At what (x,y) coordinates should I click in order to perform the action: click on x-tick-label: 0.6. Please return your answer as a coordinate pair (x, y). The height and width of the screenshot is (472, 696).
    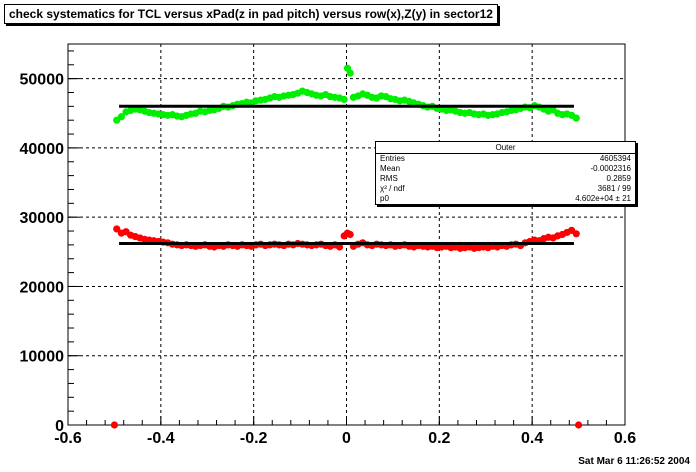
    Looking at the image, I should click on (625, 438).